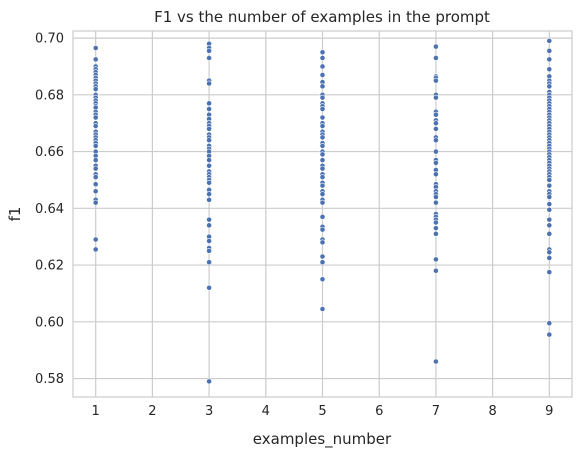  What do you see at coordinates (492, 411) in the screenshot?
I see `x-tick-label: 8` at bounding box center [492, 411].